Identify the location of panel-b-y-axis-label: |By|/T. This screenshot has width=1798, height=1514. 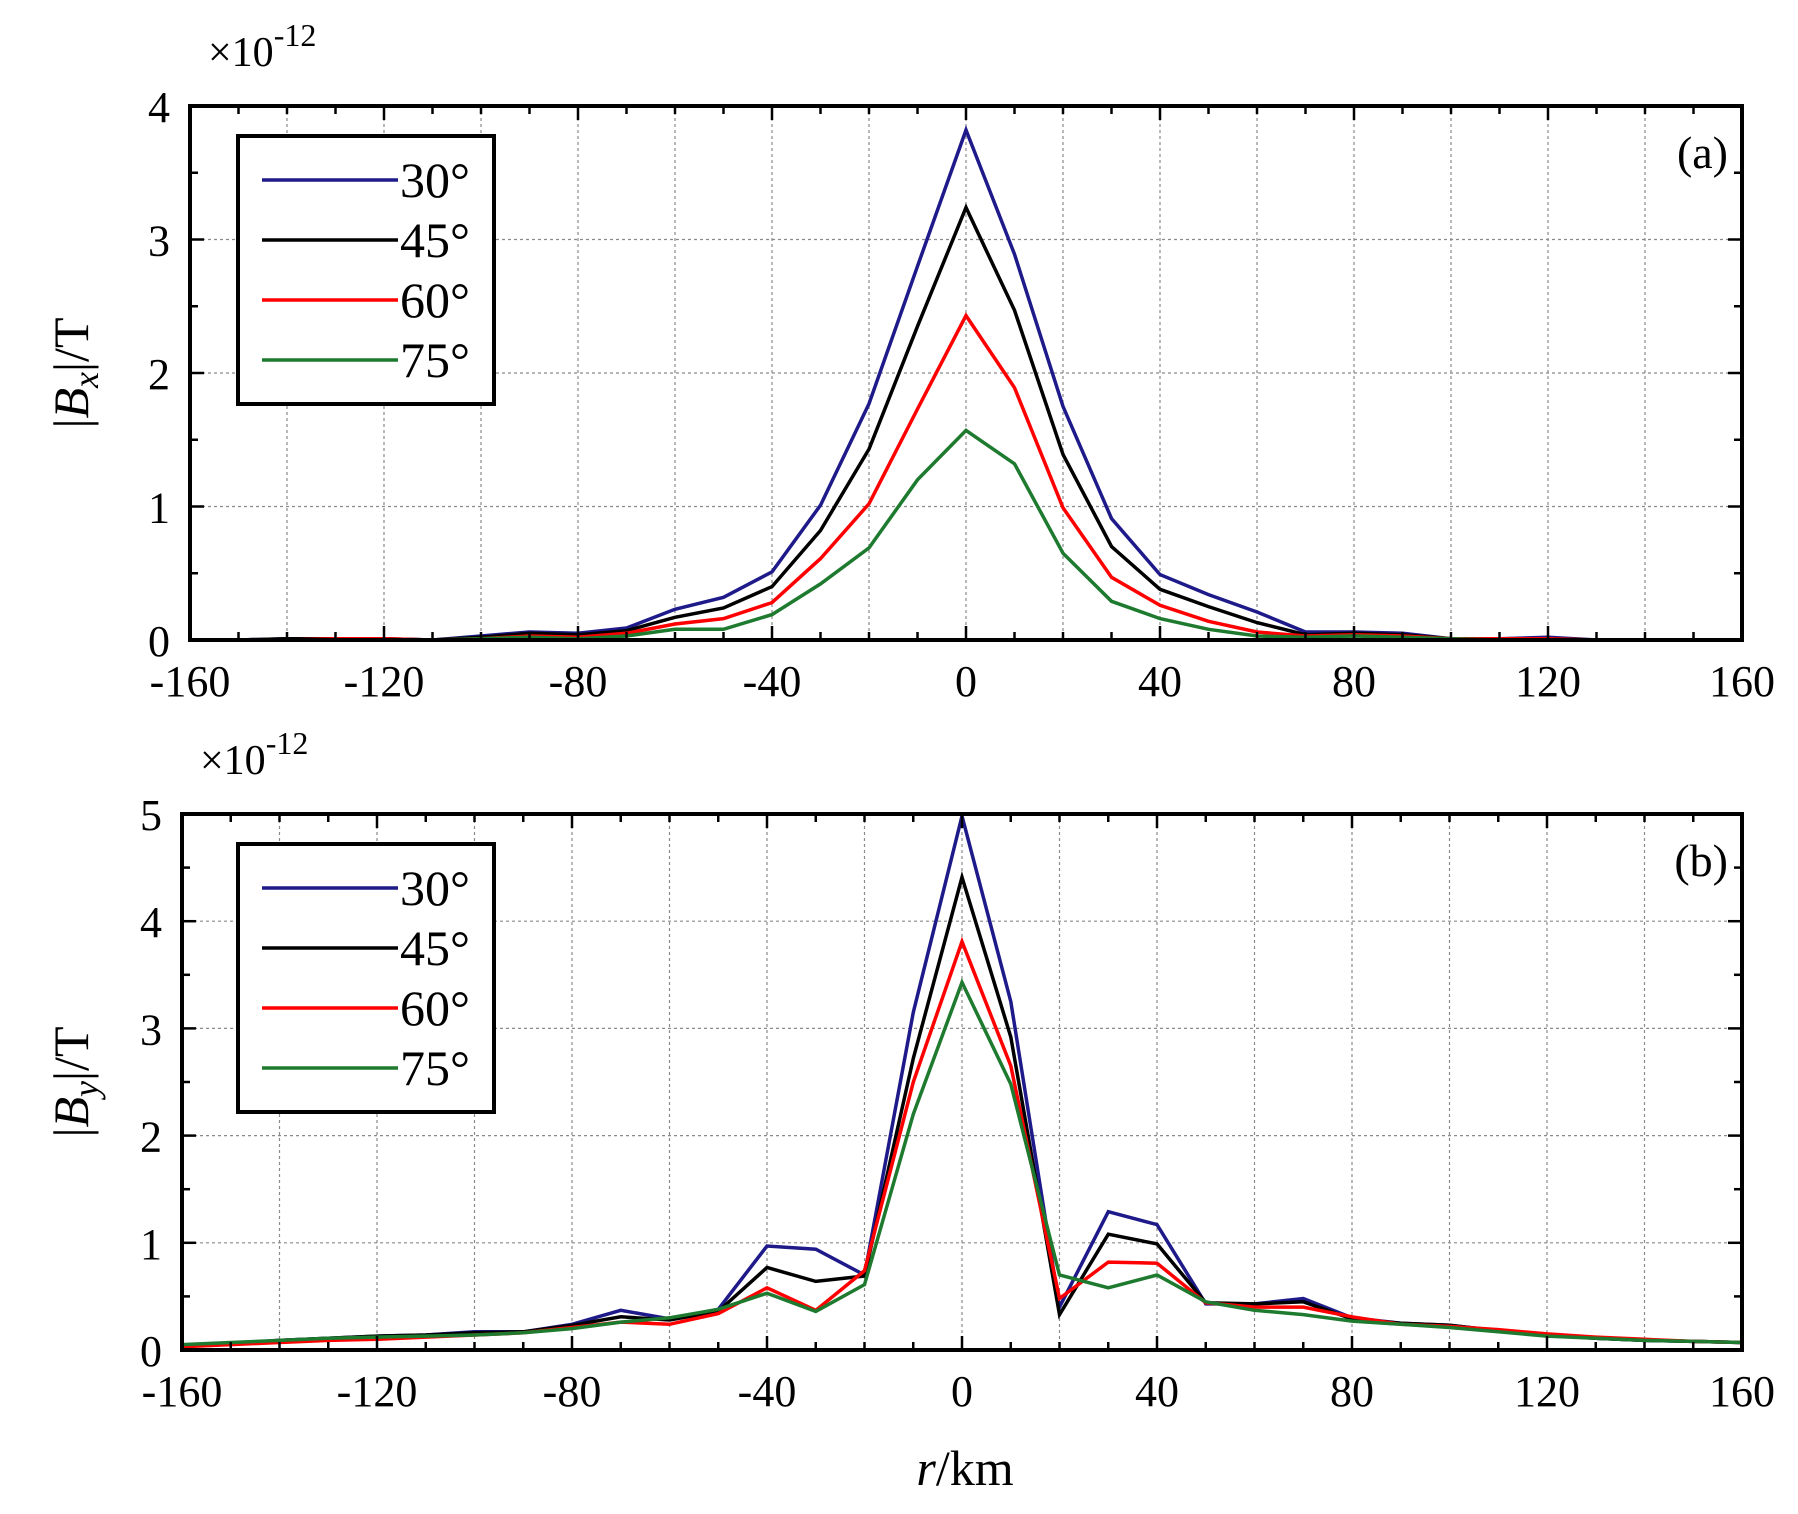
(74, 1082).